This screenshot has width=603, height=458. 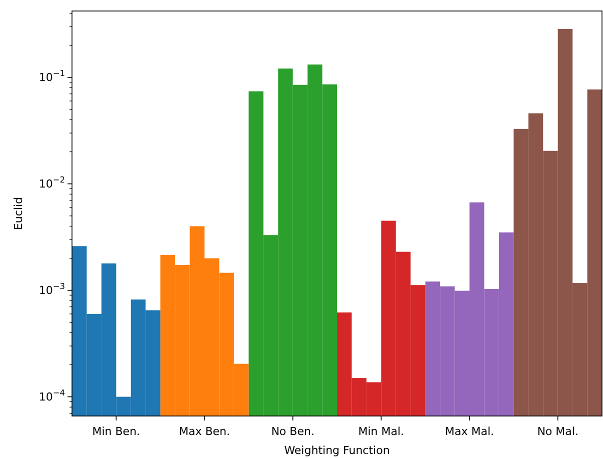 I want to click on y-tick-label: 10$^{−2}$, so click(x=51, y=182).